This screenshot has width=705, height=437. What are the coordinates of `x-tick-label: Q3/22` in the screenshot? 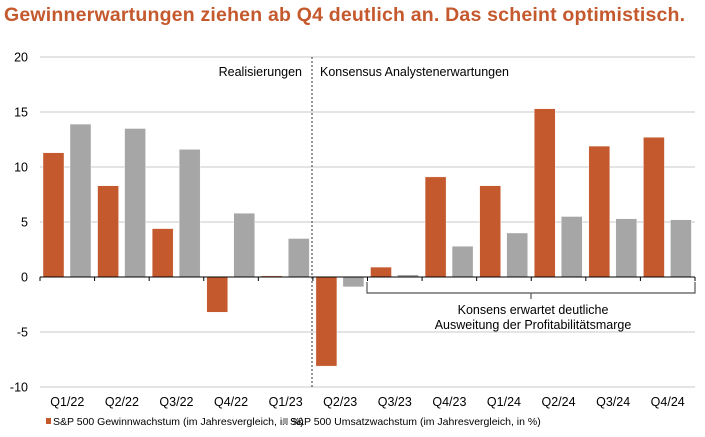 It's located at (176, 402).